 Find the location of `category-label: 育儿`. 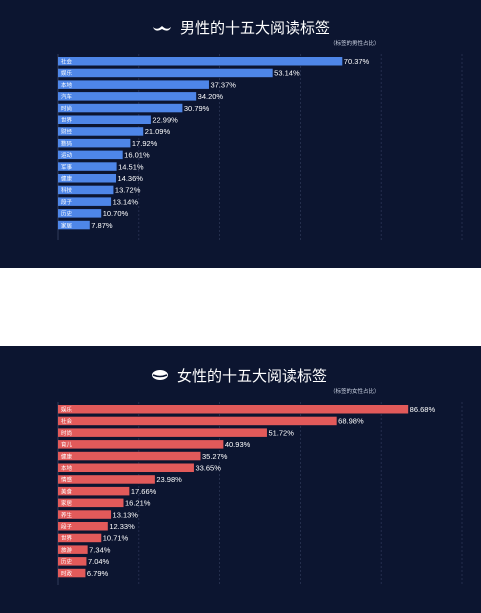

category-label: 育儿 is located at coordinates (67, 445).